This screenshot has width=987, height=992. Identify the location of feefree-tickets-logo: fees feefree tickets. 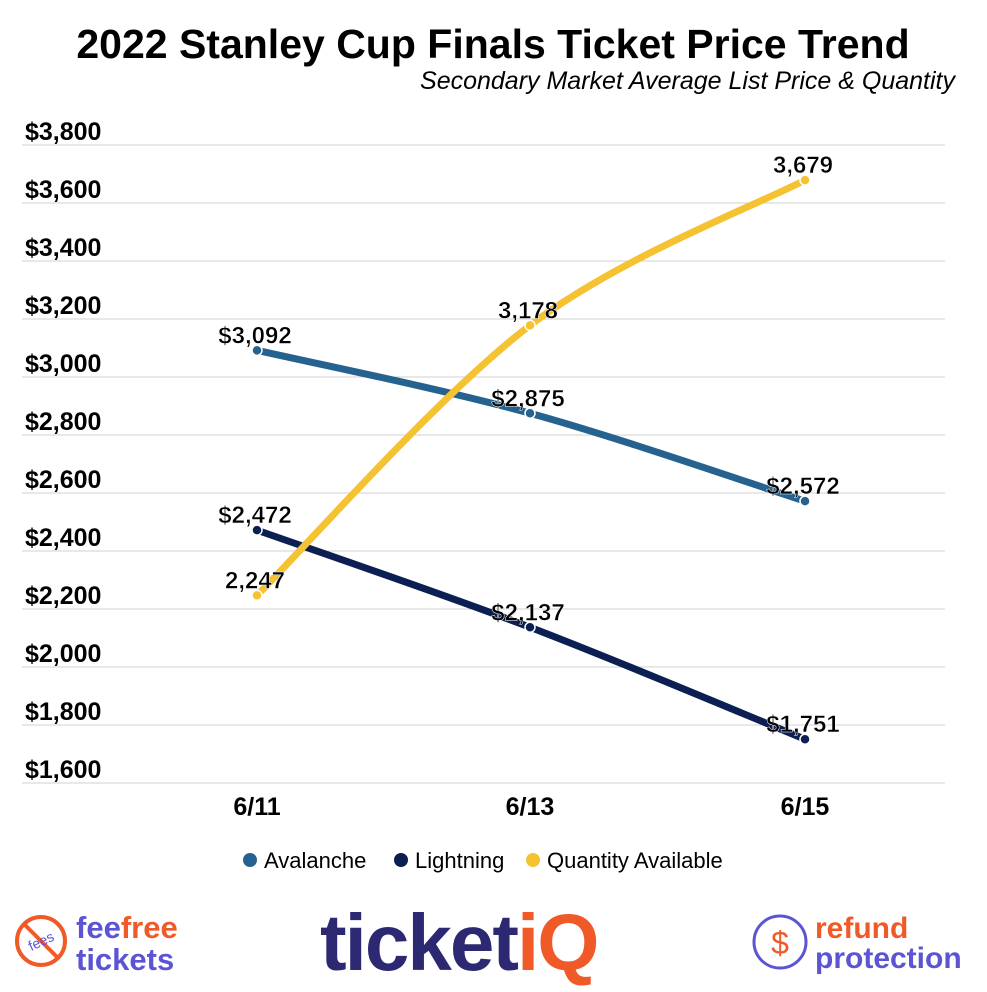
(96, 943).